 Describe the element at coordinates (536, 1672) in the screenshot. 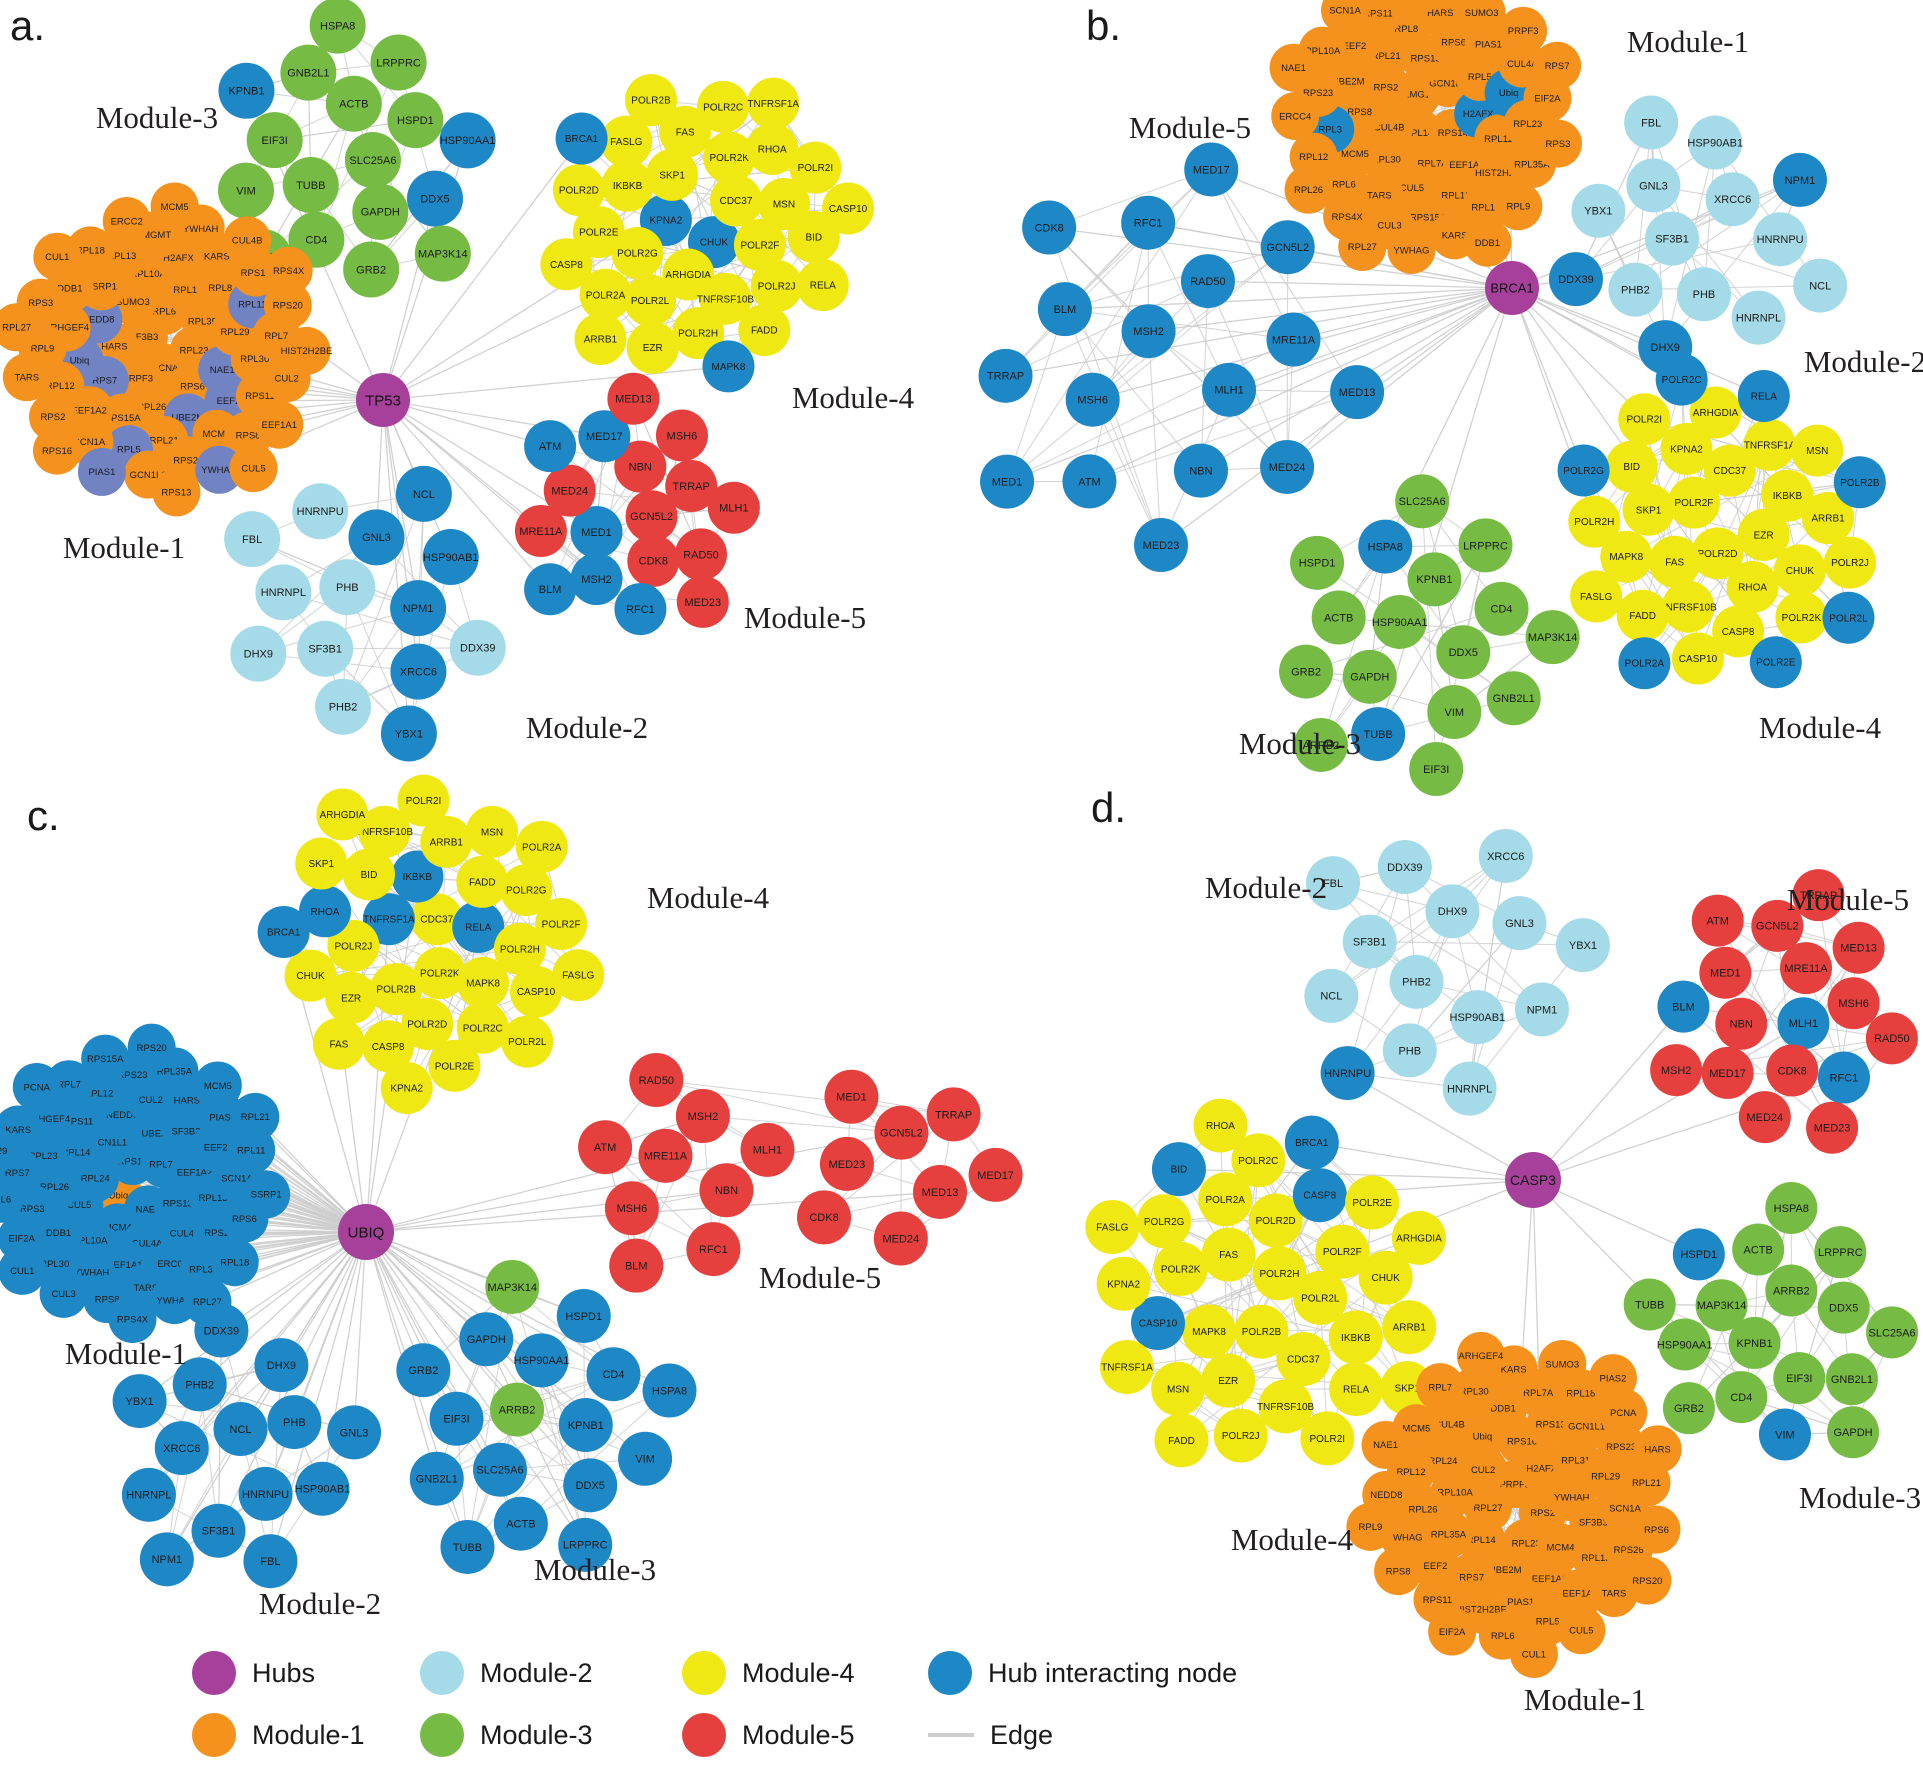

I see `legend-label: Module-2` at that location.